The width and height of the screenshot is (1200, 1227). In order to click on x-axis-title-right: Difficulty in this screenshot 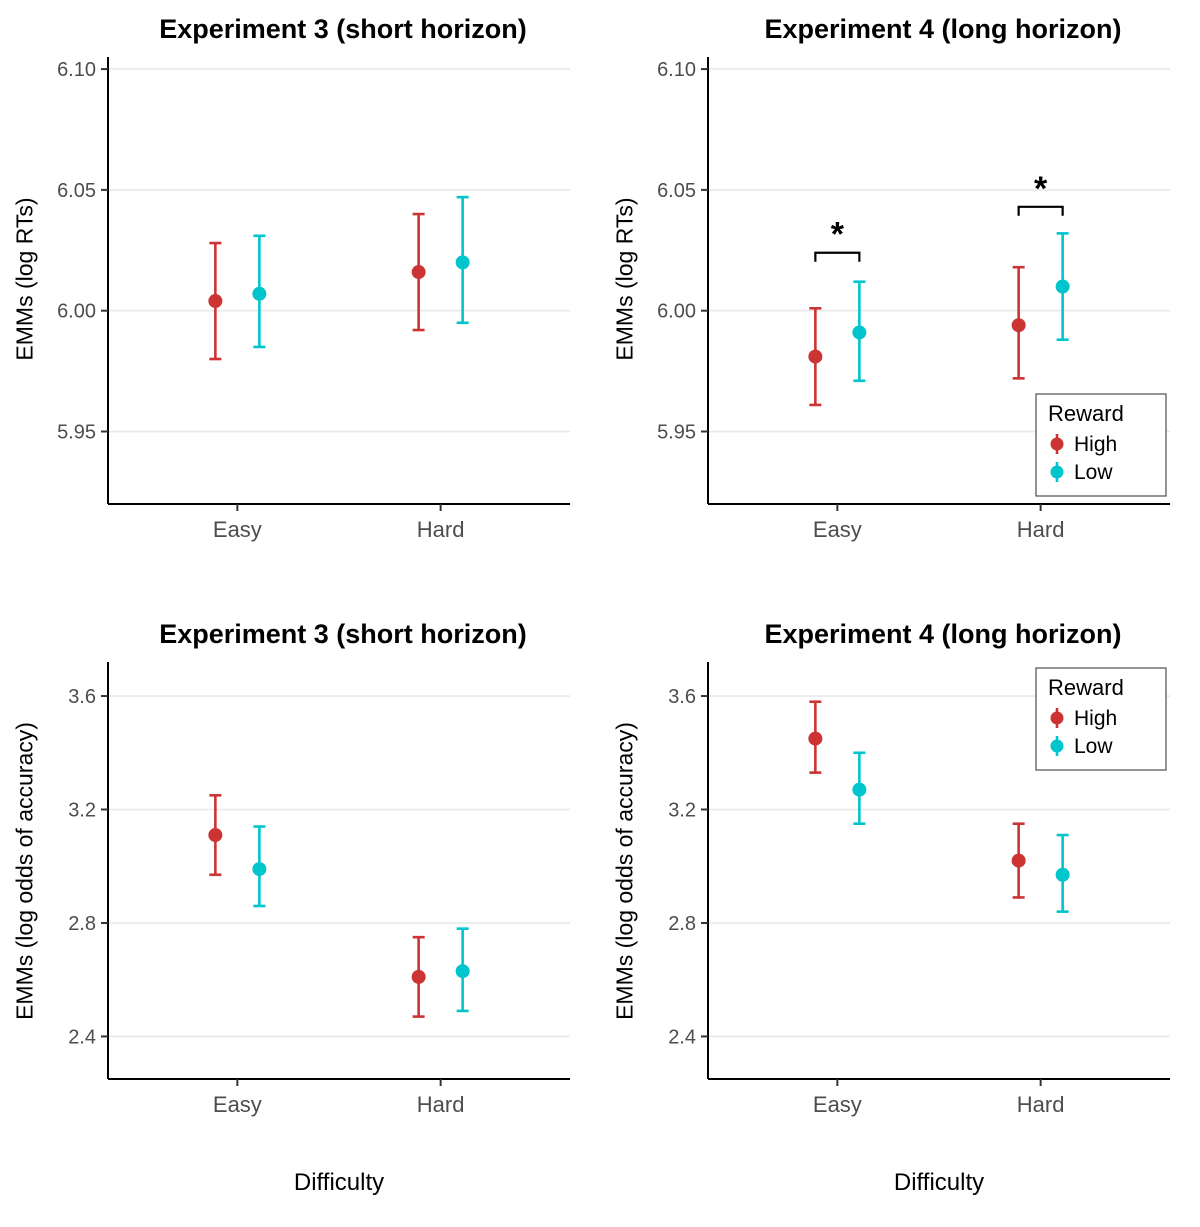, I will do `click(939, 1182)`.